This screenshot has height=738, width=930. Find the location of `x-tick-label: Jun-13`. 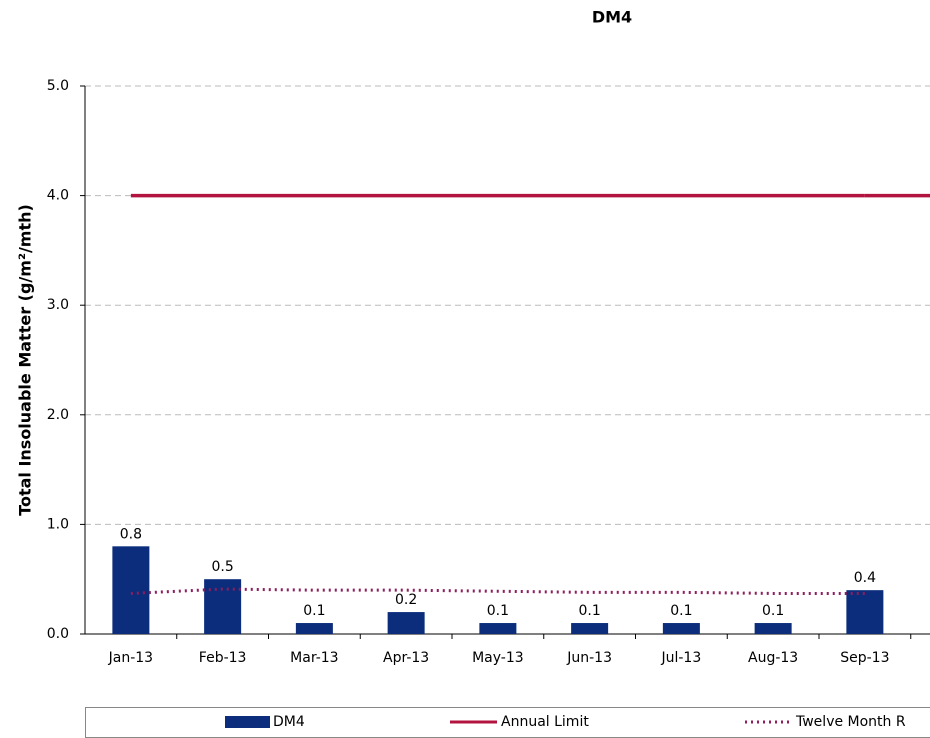

x-tick-label: Jun-13 is located at coordinates (589, 658).